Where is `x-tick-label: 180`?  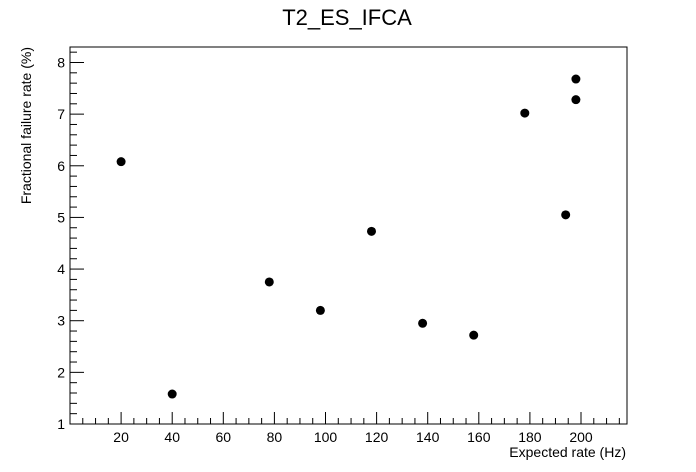
x-tick-label: 180 is located at coordinates (530, 437).